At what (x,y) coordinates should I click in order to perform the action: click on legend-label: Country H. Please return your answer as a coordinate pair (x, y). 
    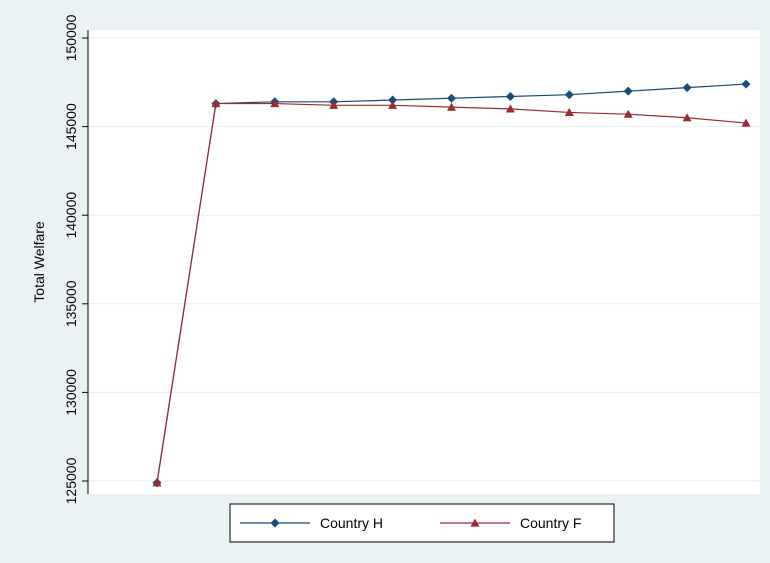
    Looking at the image, I should click on (351, 523).